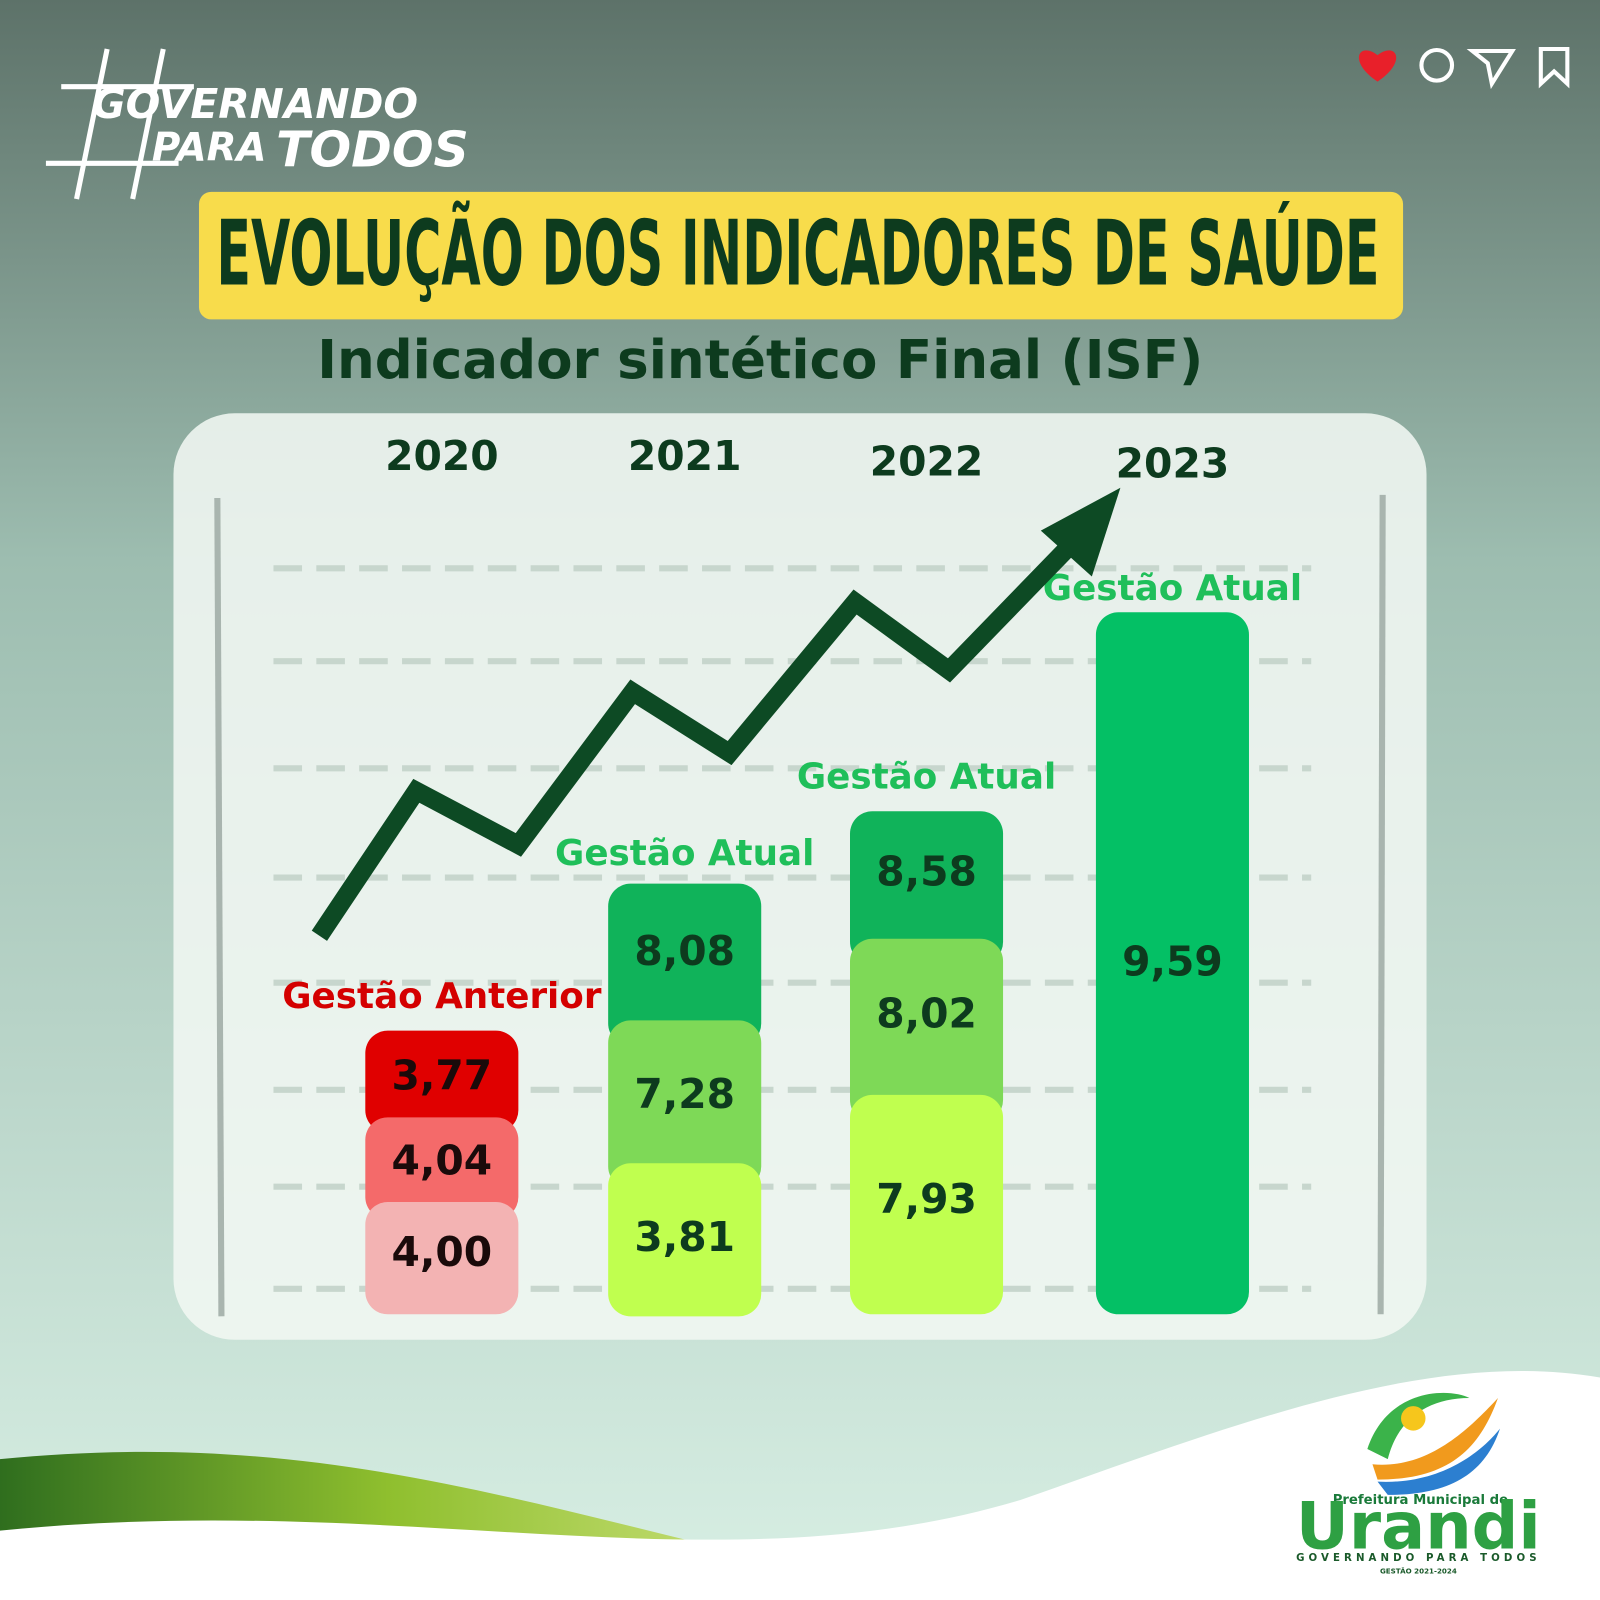  Describe the element at coordinates (1377, 66) in the screenshot. I see `like-icon` at that location.